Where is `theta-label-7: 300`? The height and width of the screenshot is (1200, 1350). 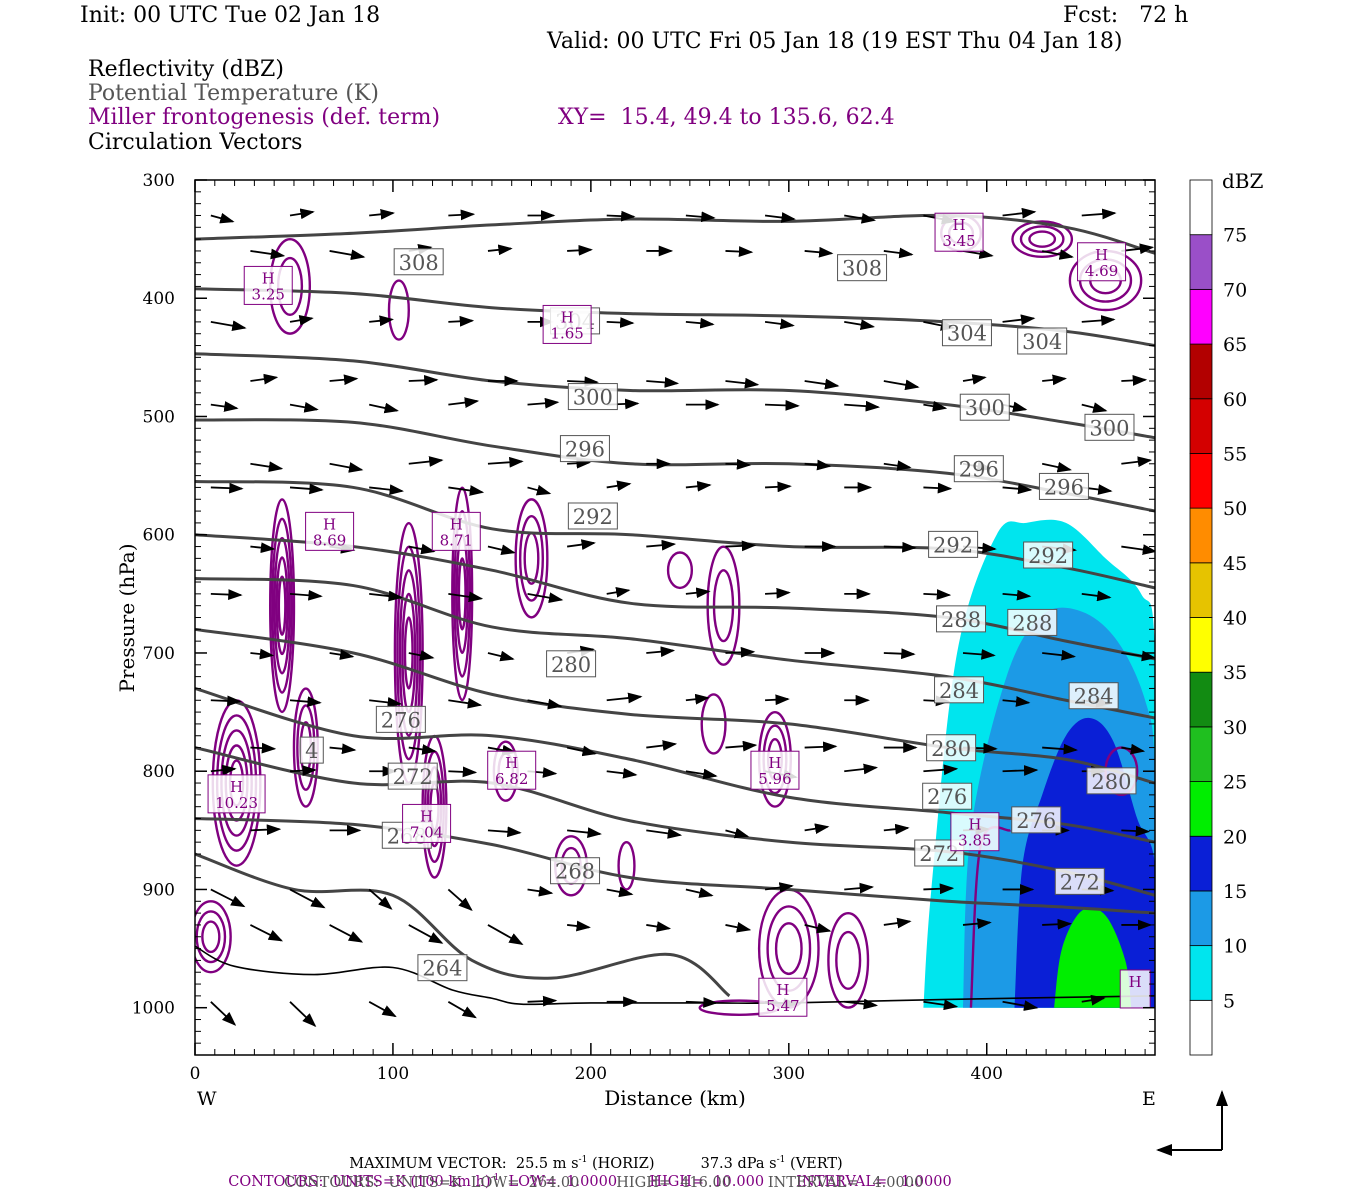 theta-label-7: 300 is located at coordinates (1109, 428).